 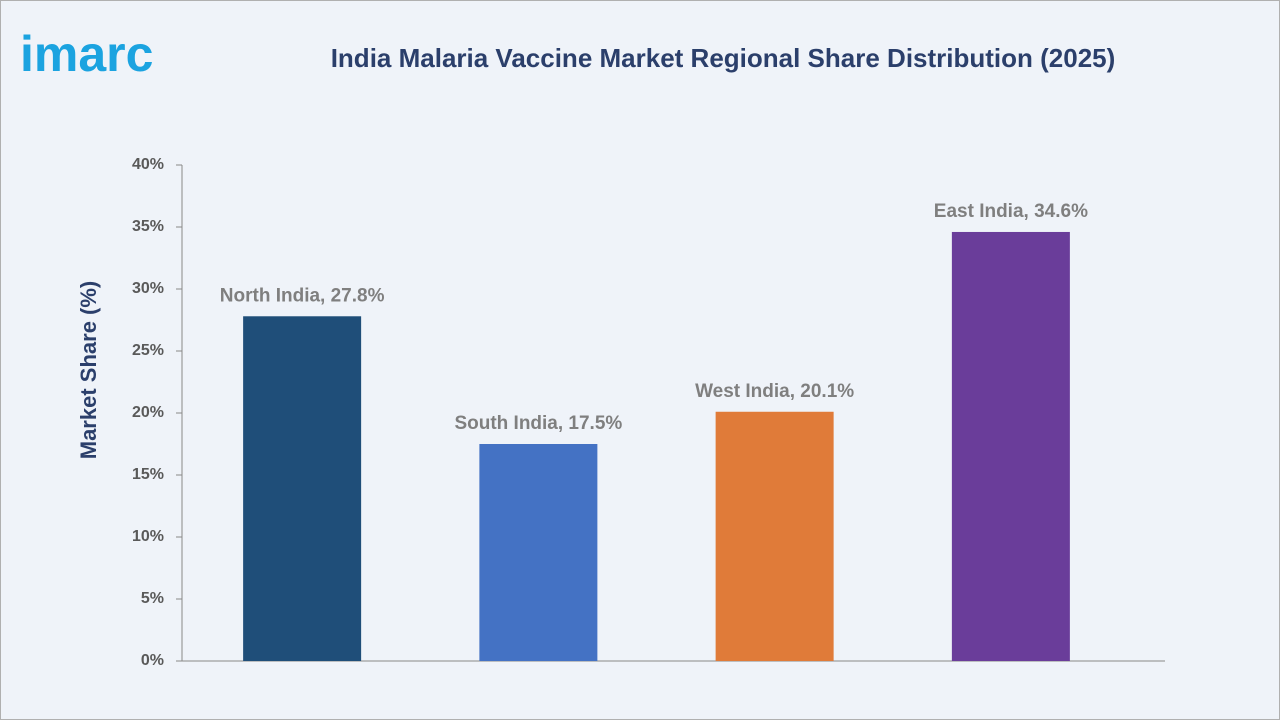 What do you see at coordinates (148, 164) in the screenshot?
I see `y-tick-label: 40%` at bounding box center [148, 164].